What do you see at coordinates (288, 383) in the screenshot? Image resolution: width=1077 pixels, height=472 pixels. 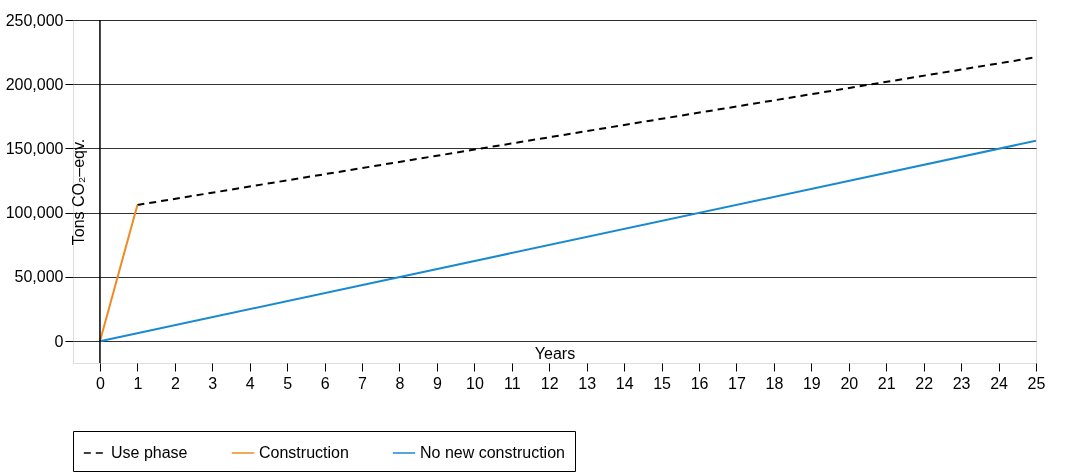 I see `x-tick-label: 5` at bounding box center [288, 383].